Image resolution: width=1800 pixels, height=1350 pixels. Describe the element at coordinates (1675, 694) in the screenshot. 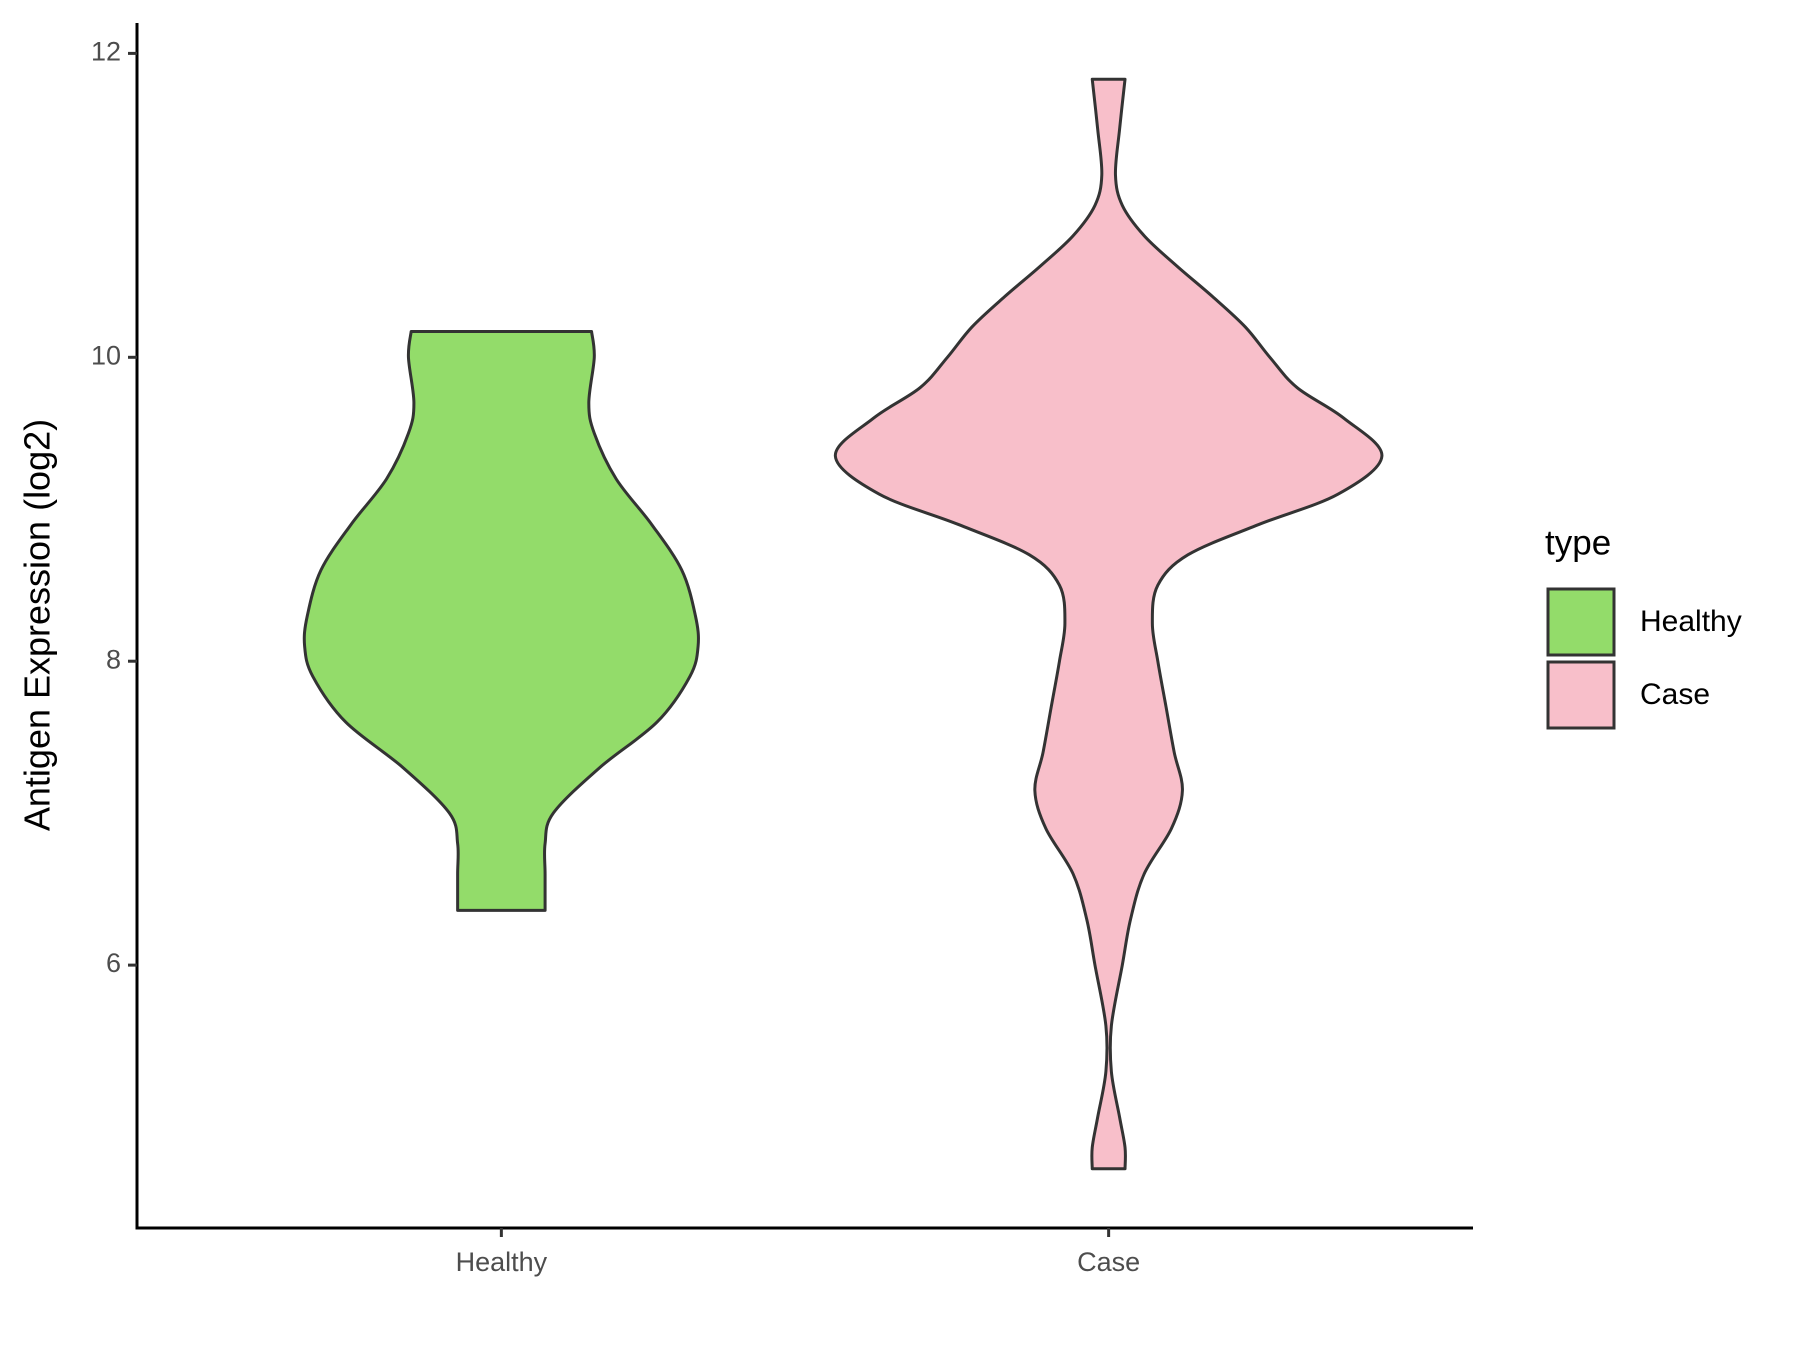

I see `legend-label: Case` at that location.